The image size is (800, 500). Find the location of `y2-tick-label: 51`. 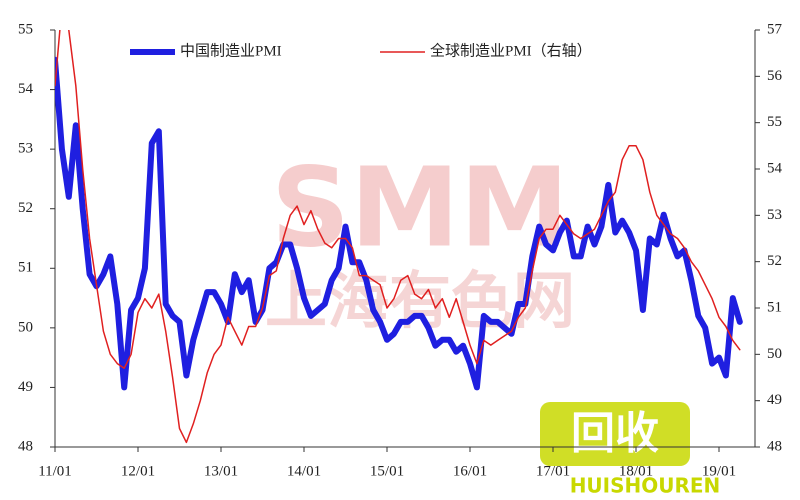

y2-tick-label: 51 is located at coordinates (774, 307).